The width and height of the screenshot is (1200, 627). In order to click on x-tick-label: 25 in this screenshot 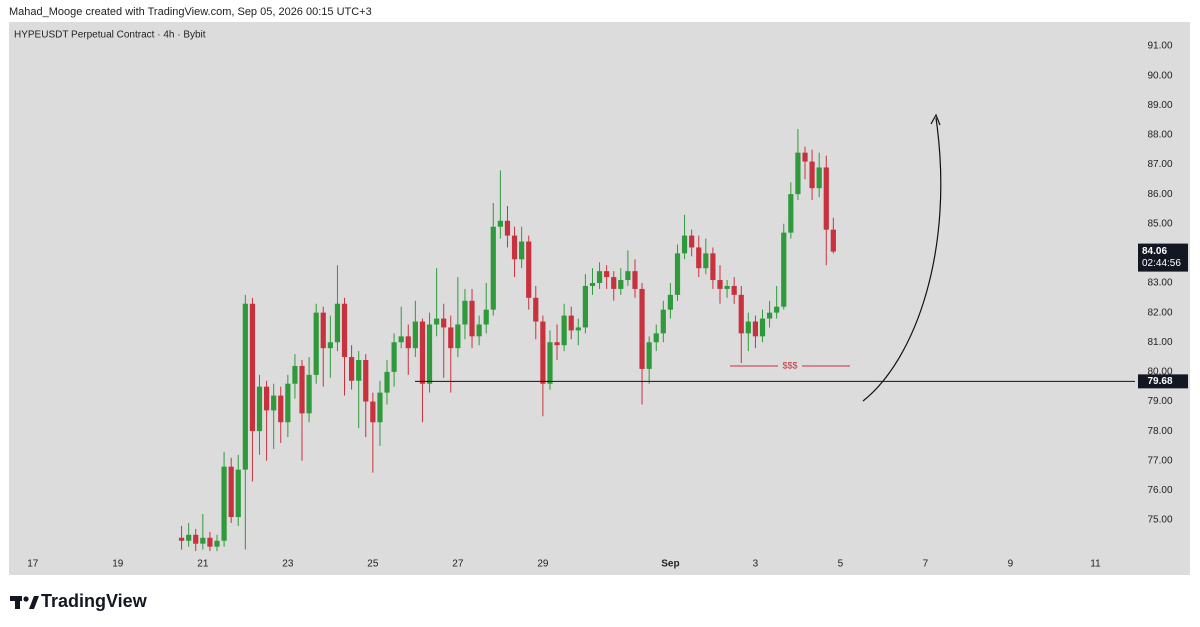, I will do `click(373, 564)`.